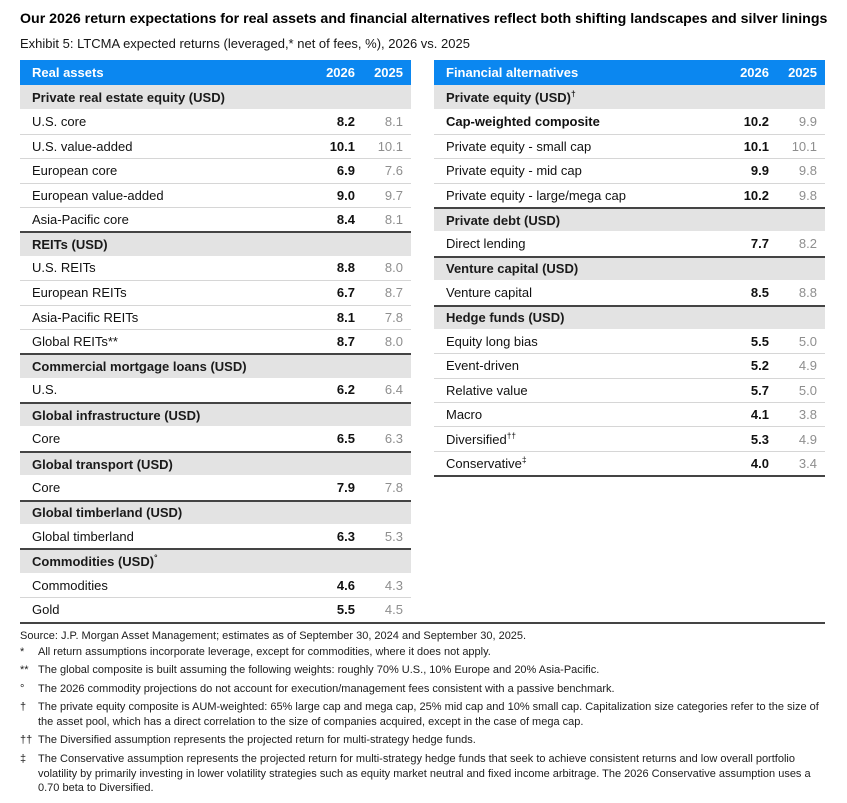 This screenshot has height=803, width=847. Describe the element at coordinates (79, 293) in the screenshot. I see `row-label: European REITs` at that location.